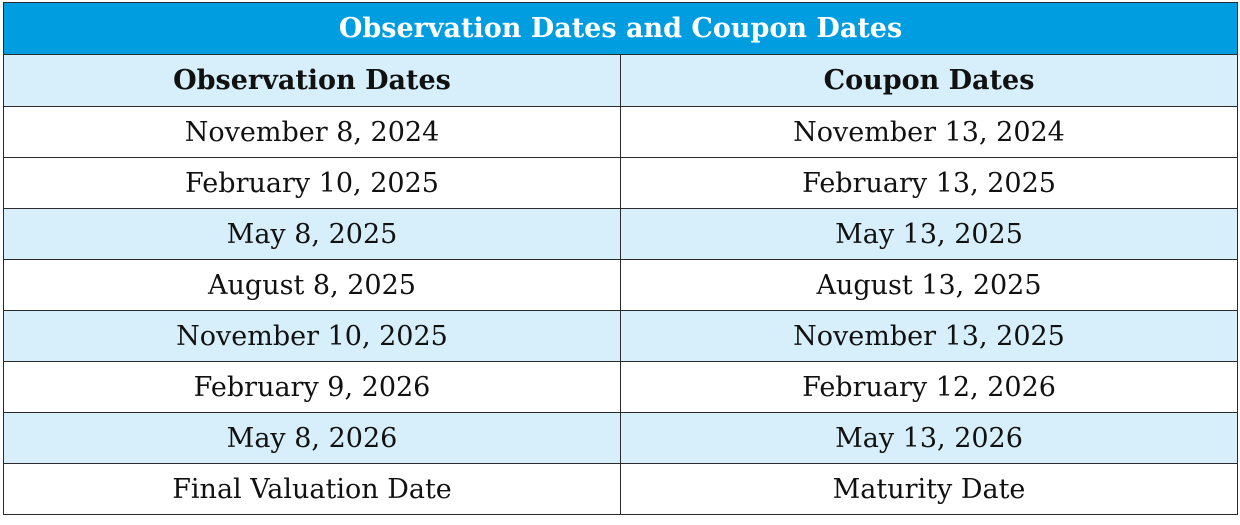  What do you see at coordinates (312, 183) in the screenshot?
I see `observation-date-cell: February 10, 2025` at bounding box center [312, 183].